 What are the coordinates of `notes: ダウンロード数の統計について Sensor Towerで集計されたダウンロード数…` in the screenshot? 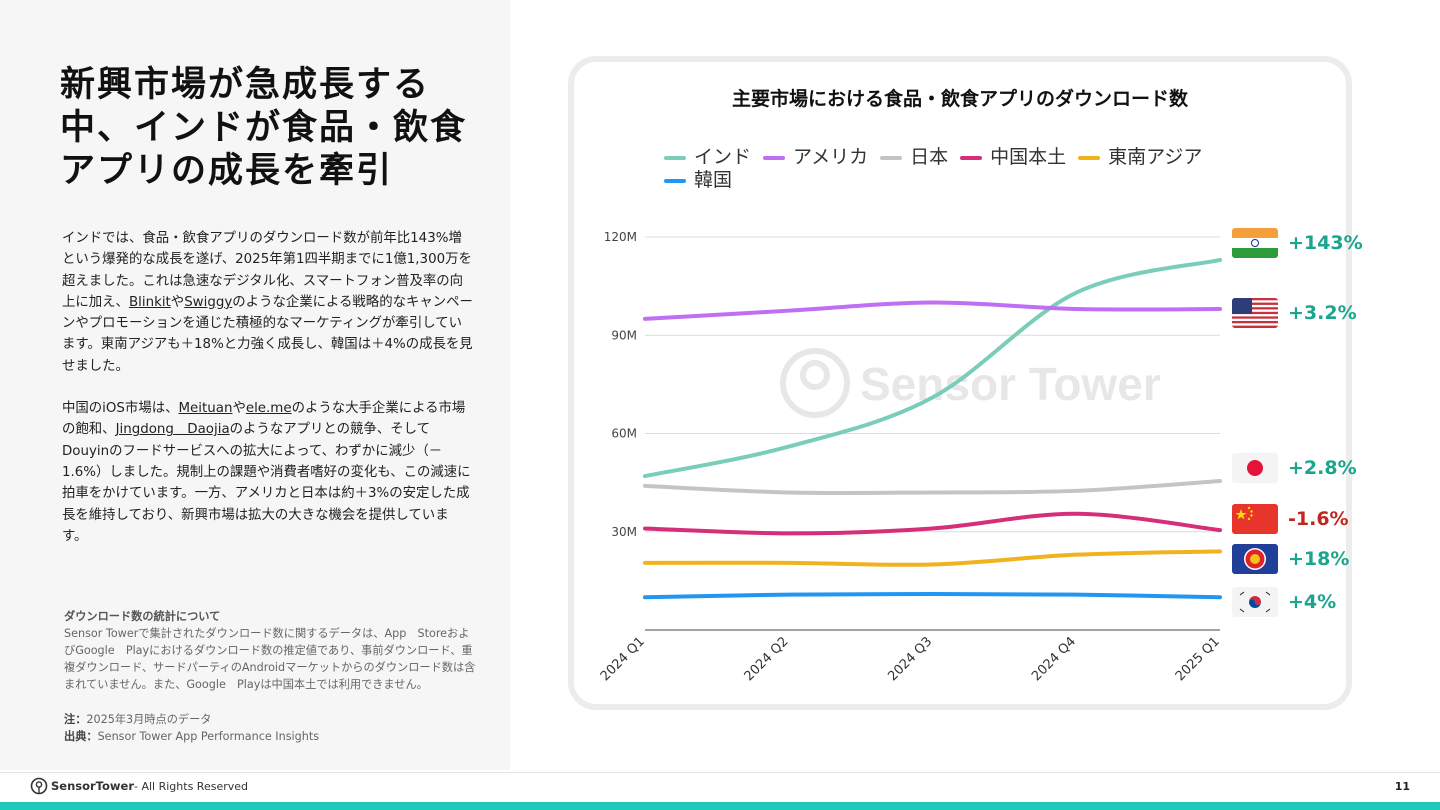 It's located at (270, 676).